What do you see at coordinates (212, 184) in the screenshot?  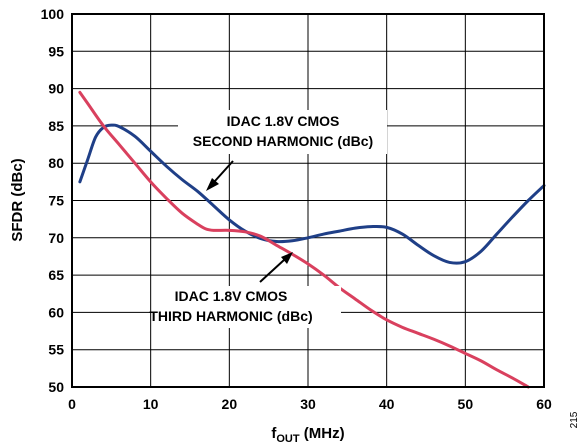 I see `arrow-second-head` at bounding box center [212, 184].